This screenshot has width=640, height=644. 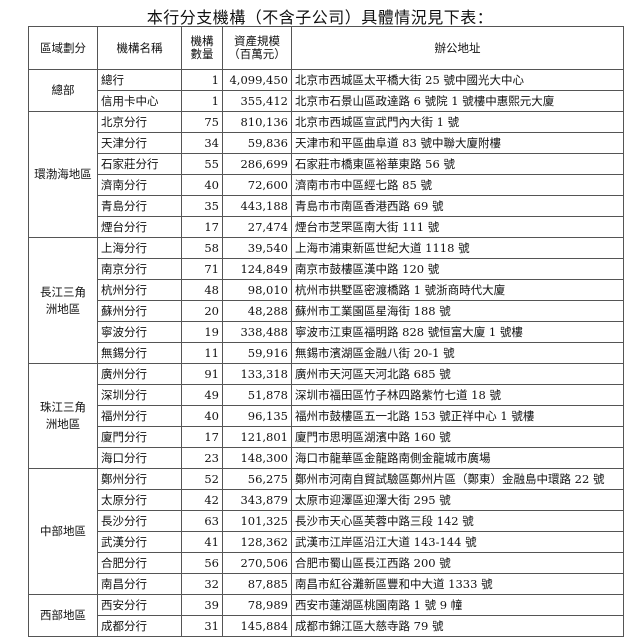 What do you see at coordinates (63, 531) in the screenshot?
I see `region-cell: 中部地區` at bounding box center [63, 531].